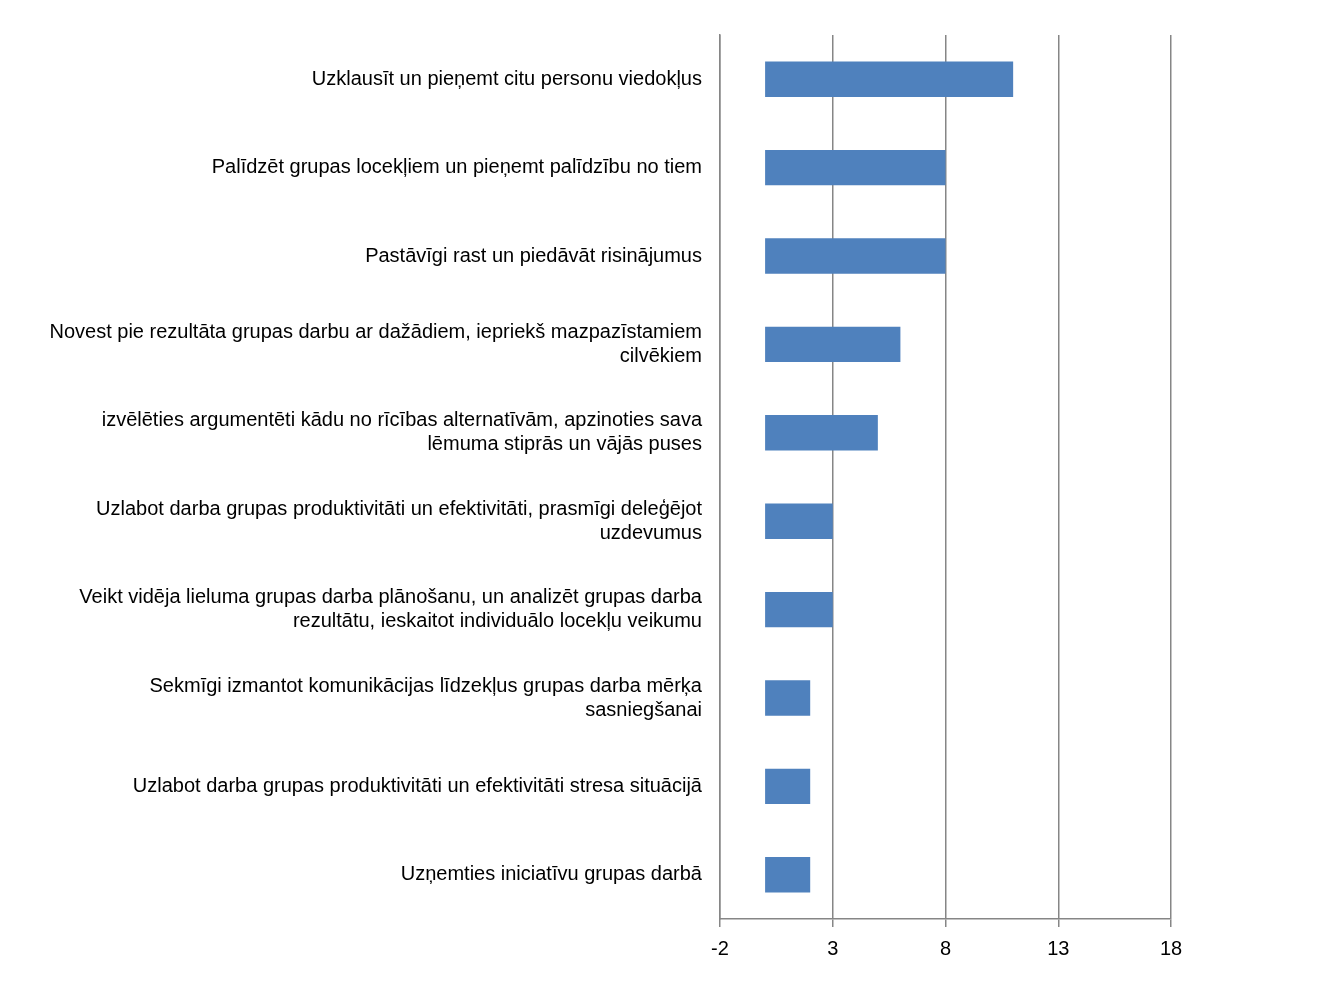 The width and height of the screenshot is (1321, 991). Describe the element at coordinates (833, 947) in the screenshot. I see `x-tick-label: 3` at that location.